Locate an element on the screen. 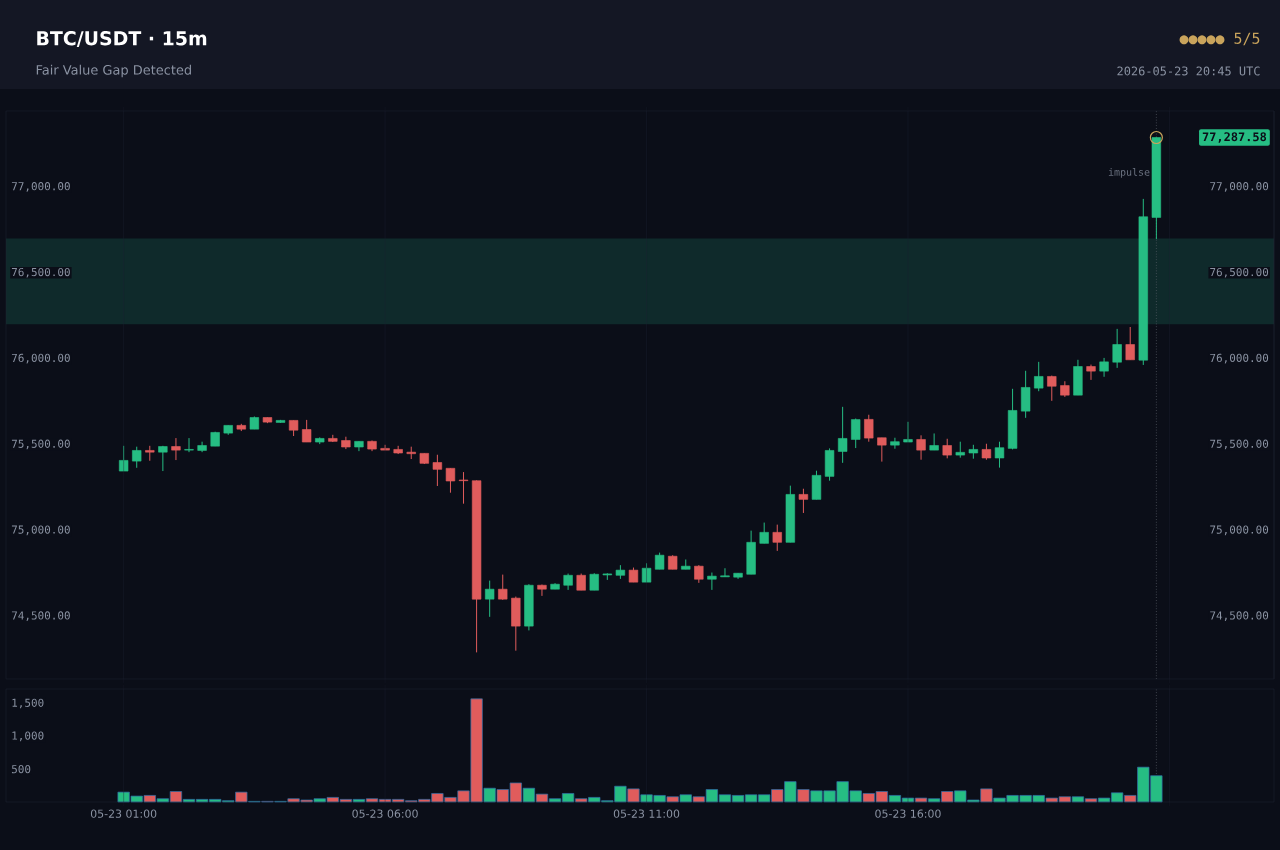 The height and width of the screenshot is (850, 1280). y-tick-label: 75,000.00 is located at coordinates (40, 530).